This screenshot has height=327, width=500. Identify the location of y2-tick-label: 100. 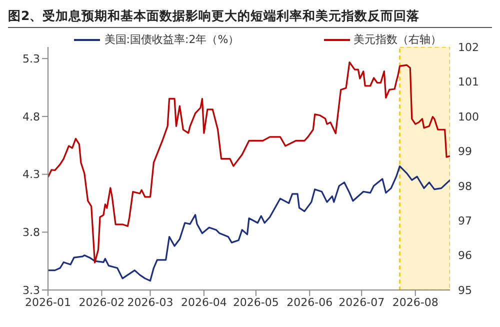
(468, 117).